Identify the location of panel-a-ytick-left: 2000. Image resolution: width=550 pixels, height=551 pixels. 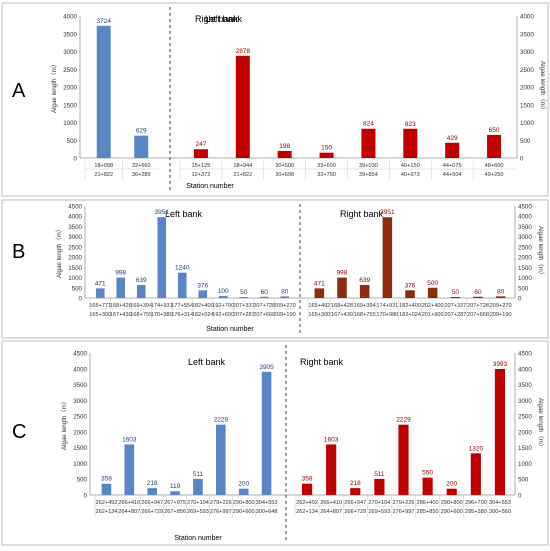
(70, 88).